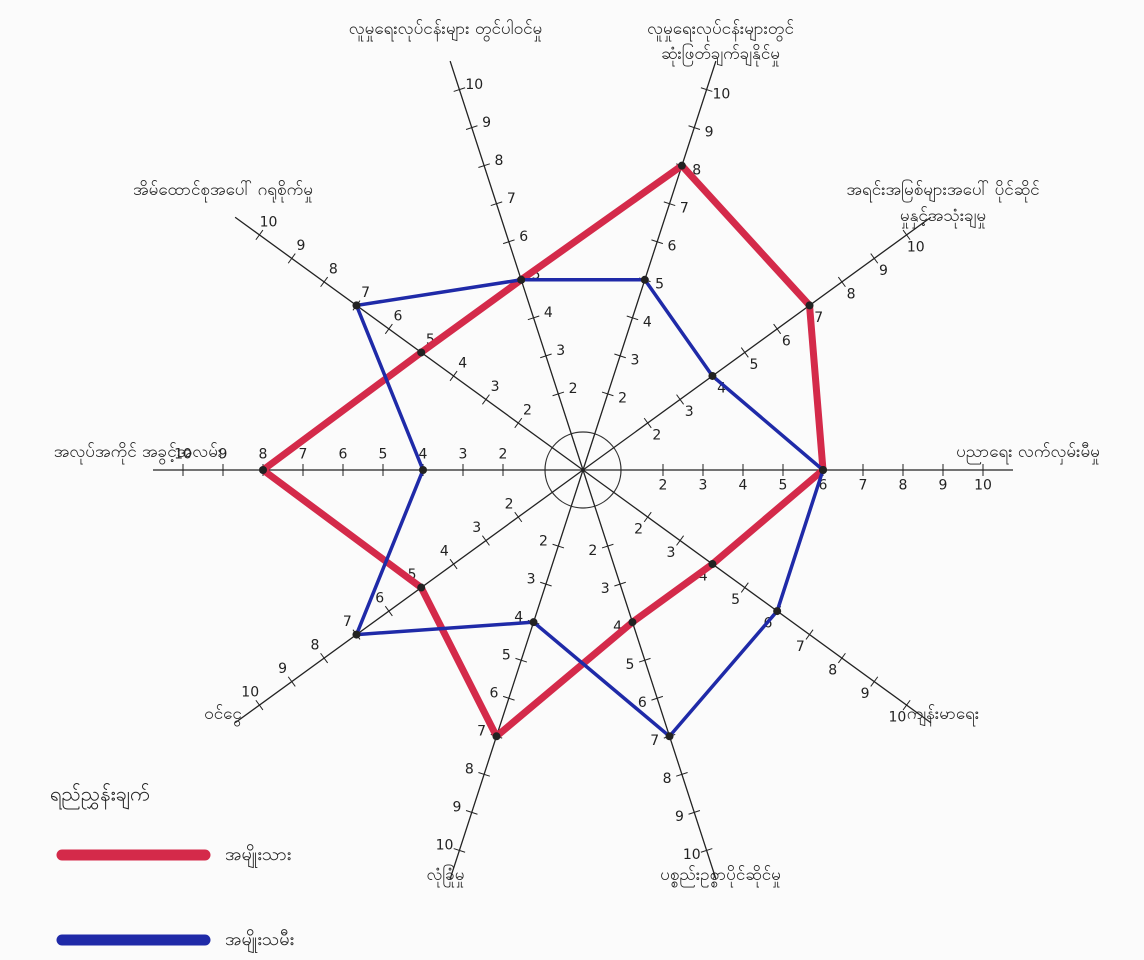  What do you see at coordinates (223, 714) in the screenshot?
I see `axis-label-box: ဝင်ငွေ` at bounding box center [223, 714].